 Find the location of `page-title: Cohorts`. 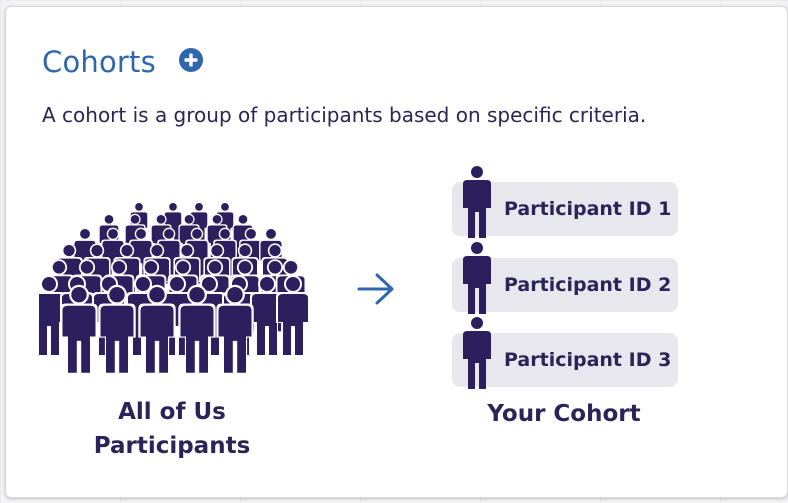

page-title: Cohorts is located at coordinates (99, 62).